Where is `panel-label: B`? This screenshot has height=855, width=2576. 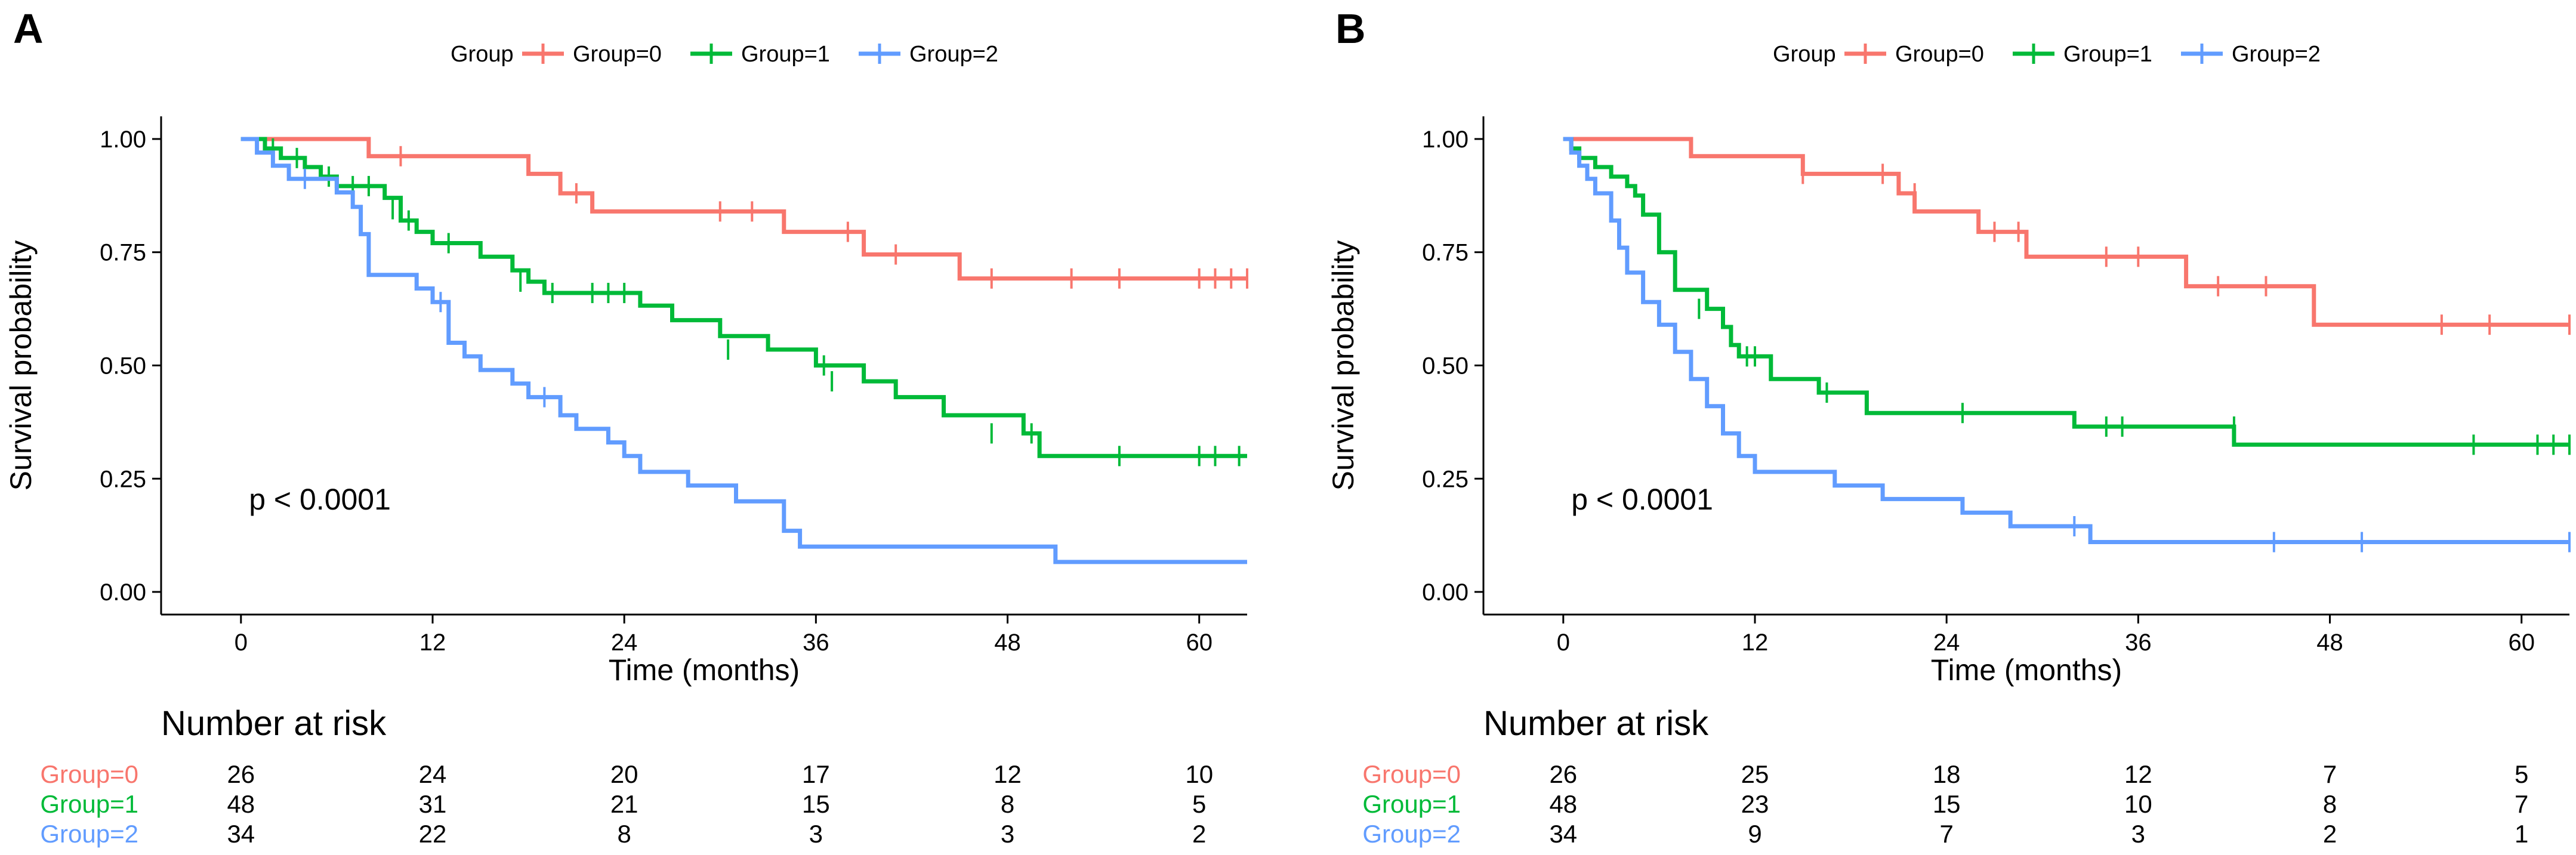
panel-label: B is located at coordinates (1351, 28).